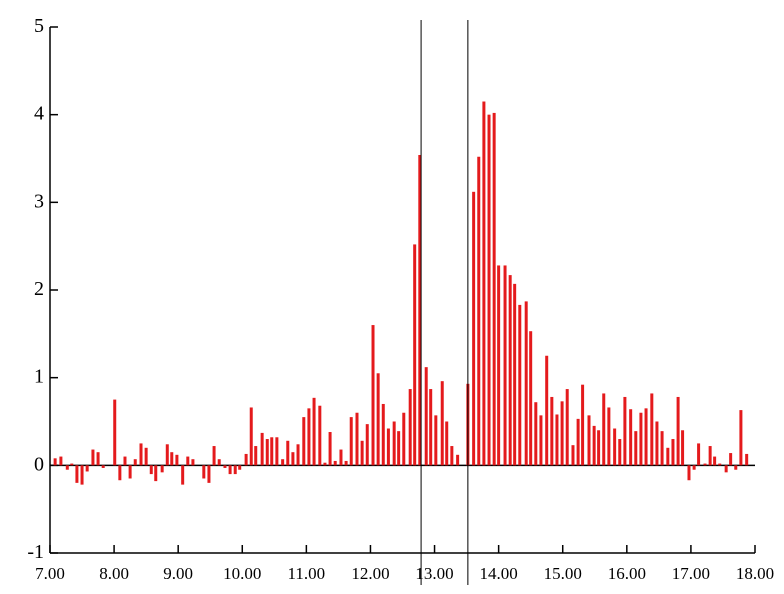 The width and height of the screenshot is (784, 594). I want to click on y-tick-label: 1, so click(39, 377).